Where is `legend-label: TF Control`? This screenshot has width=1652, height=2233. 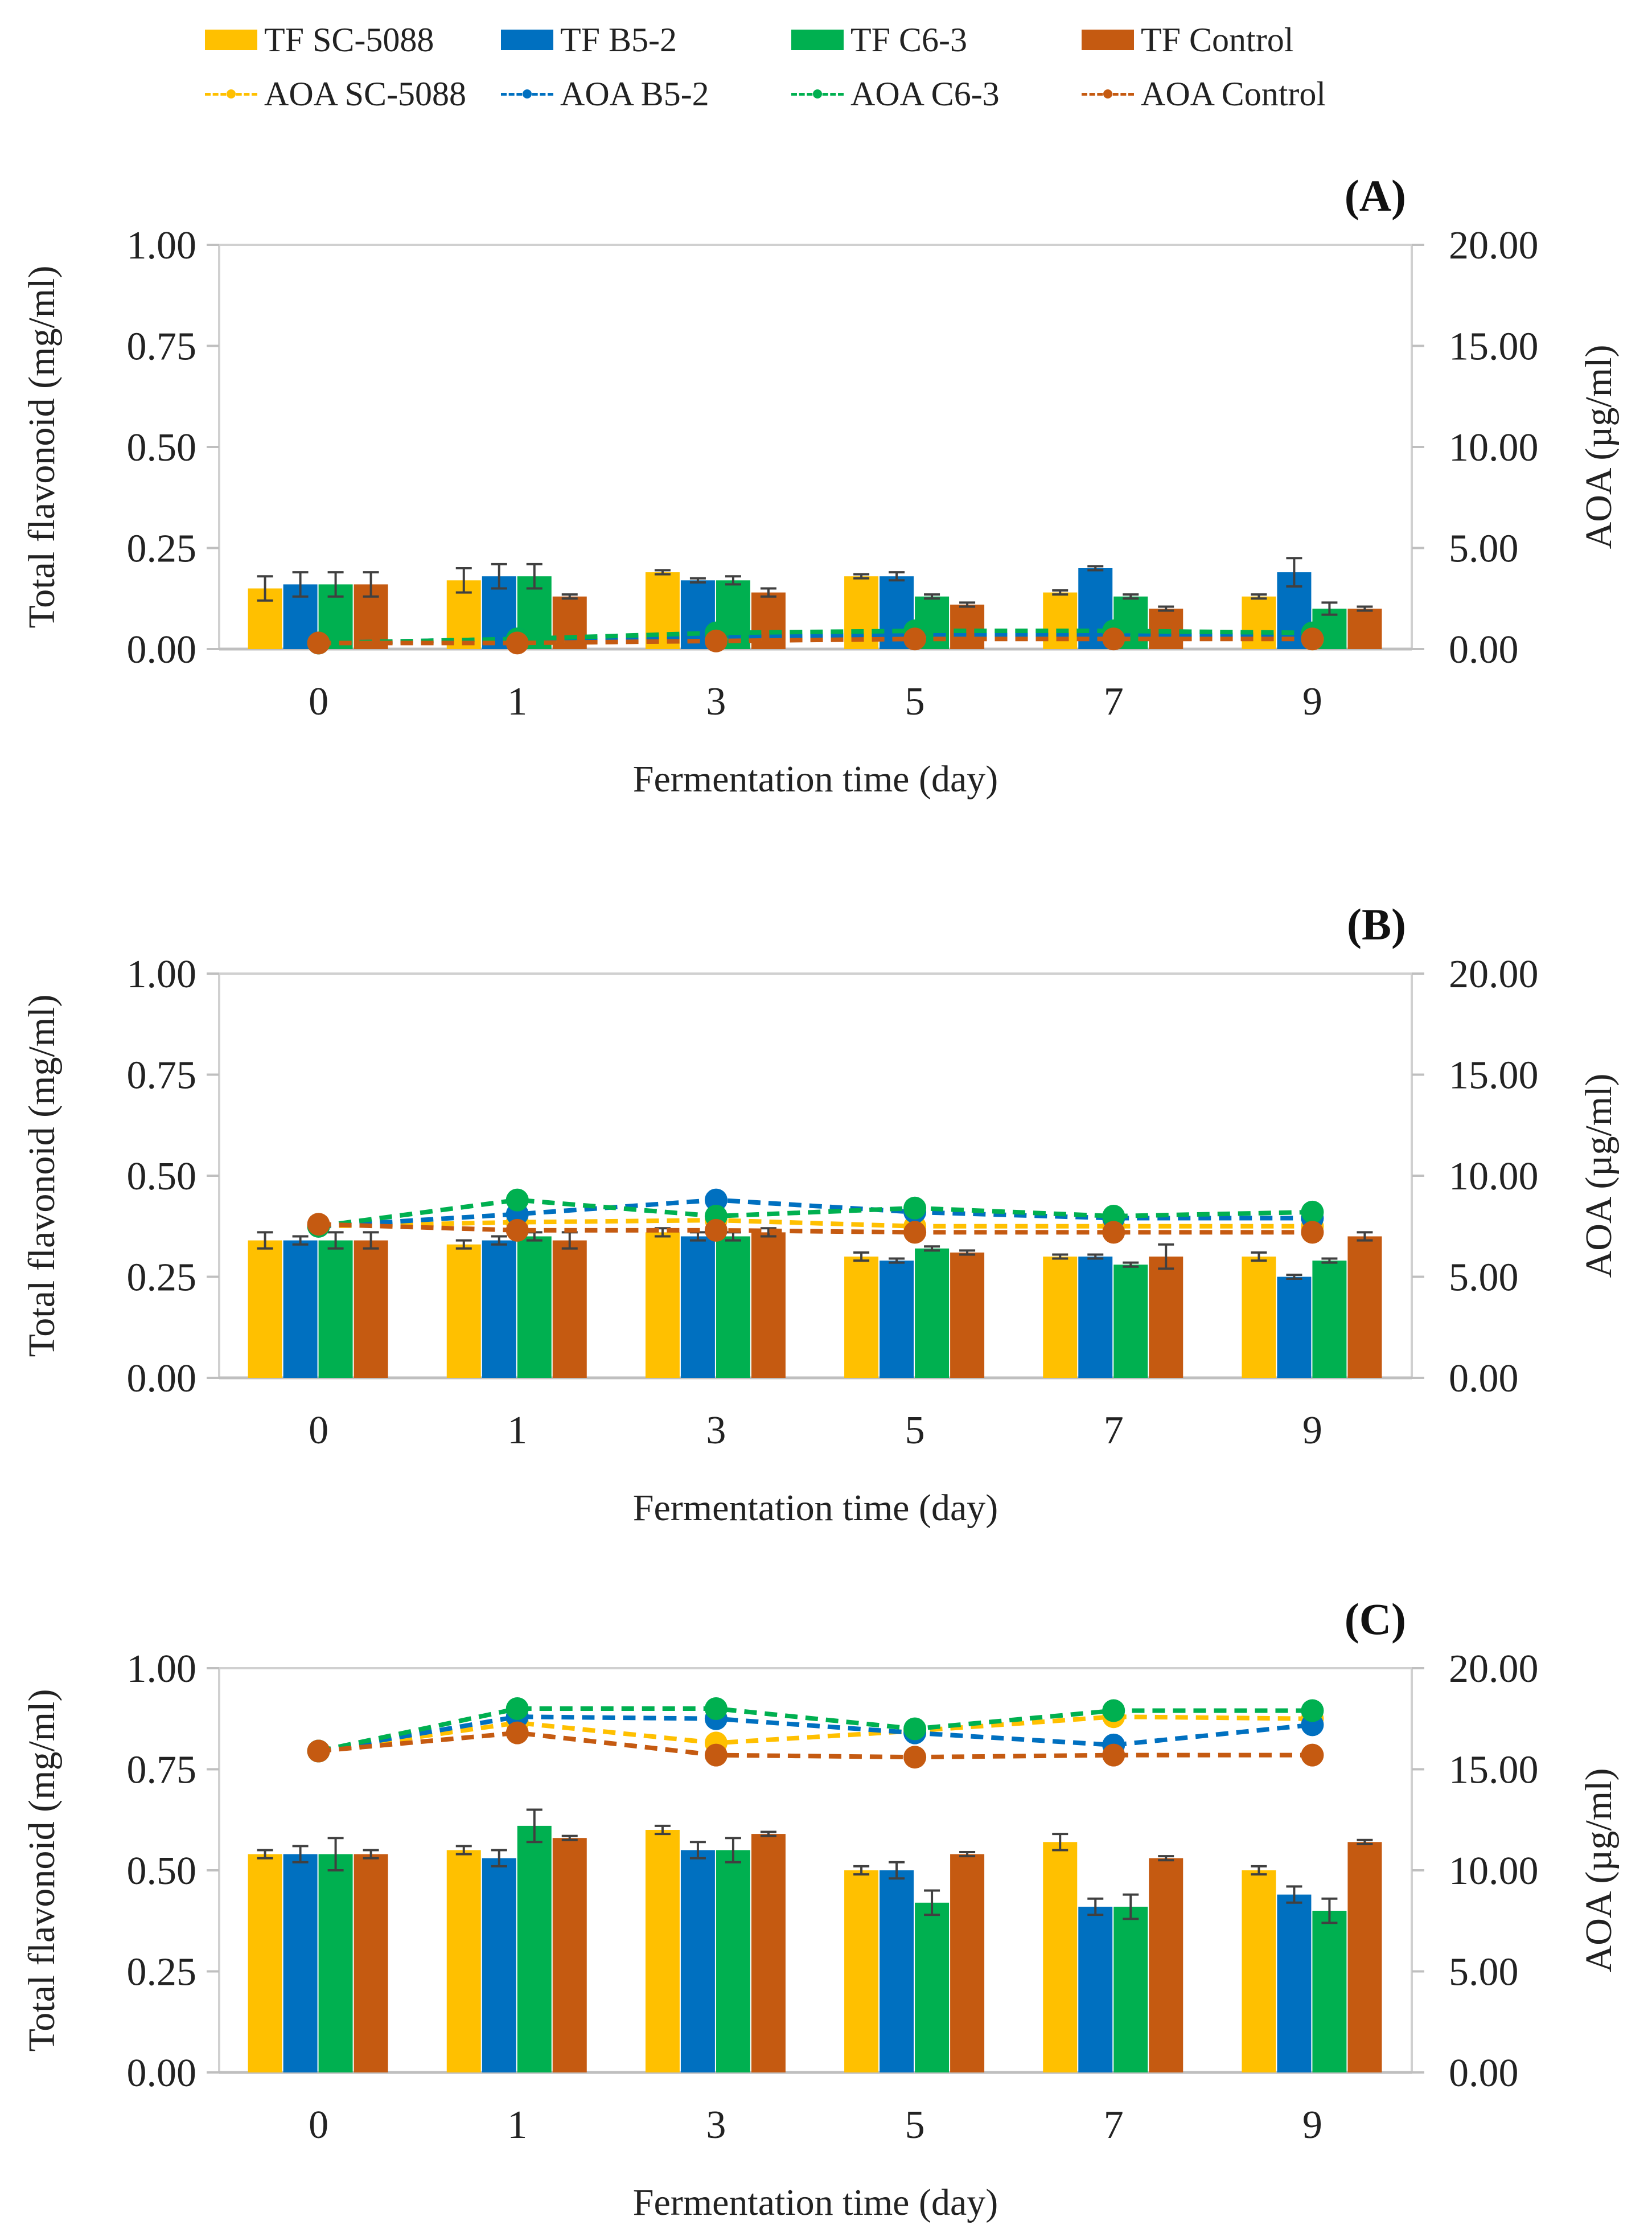 legend-label: TF Control is located at coordinates (1217, 39).